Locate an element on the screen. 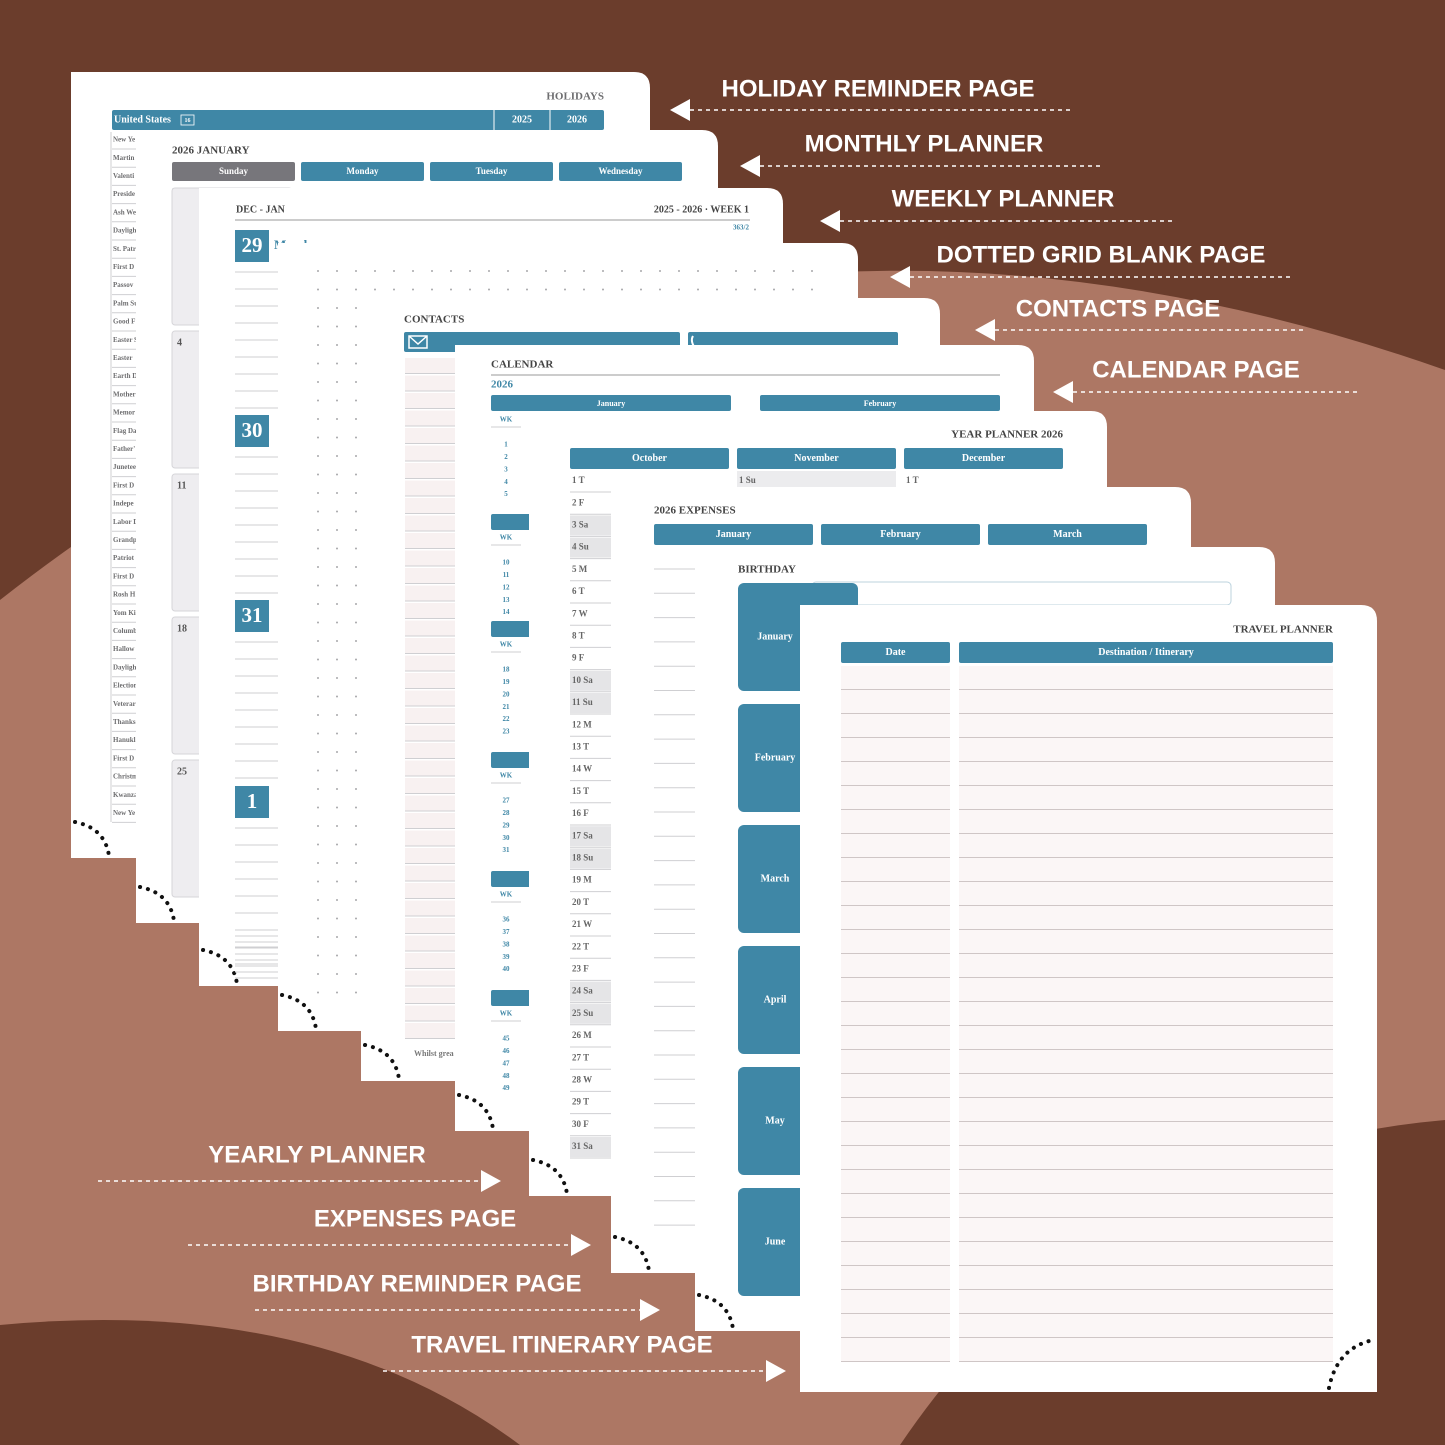 Image resolution: width=1445 pixels, height=1445 pixels. envelope-icon is located at coordinates (418, 342).